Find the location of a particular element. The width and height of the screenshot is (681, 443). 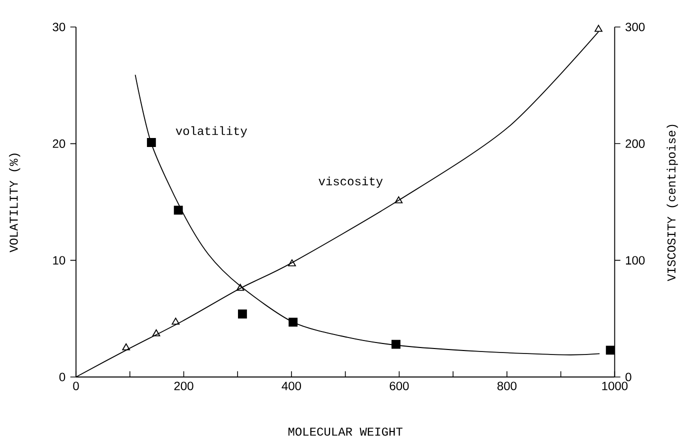

x-axis-title: MOLECULAR WEIGHT is located at coordinates (345, 432).